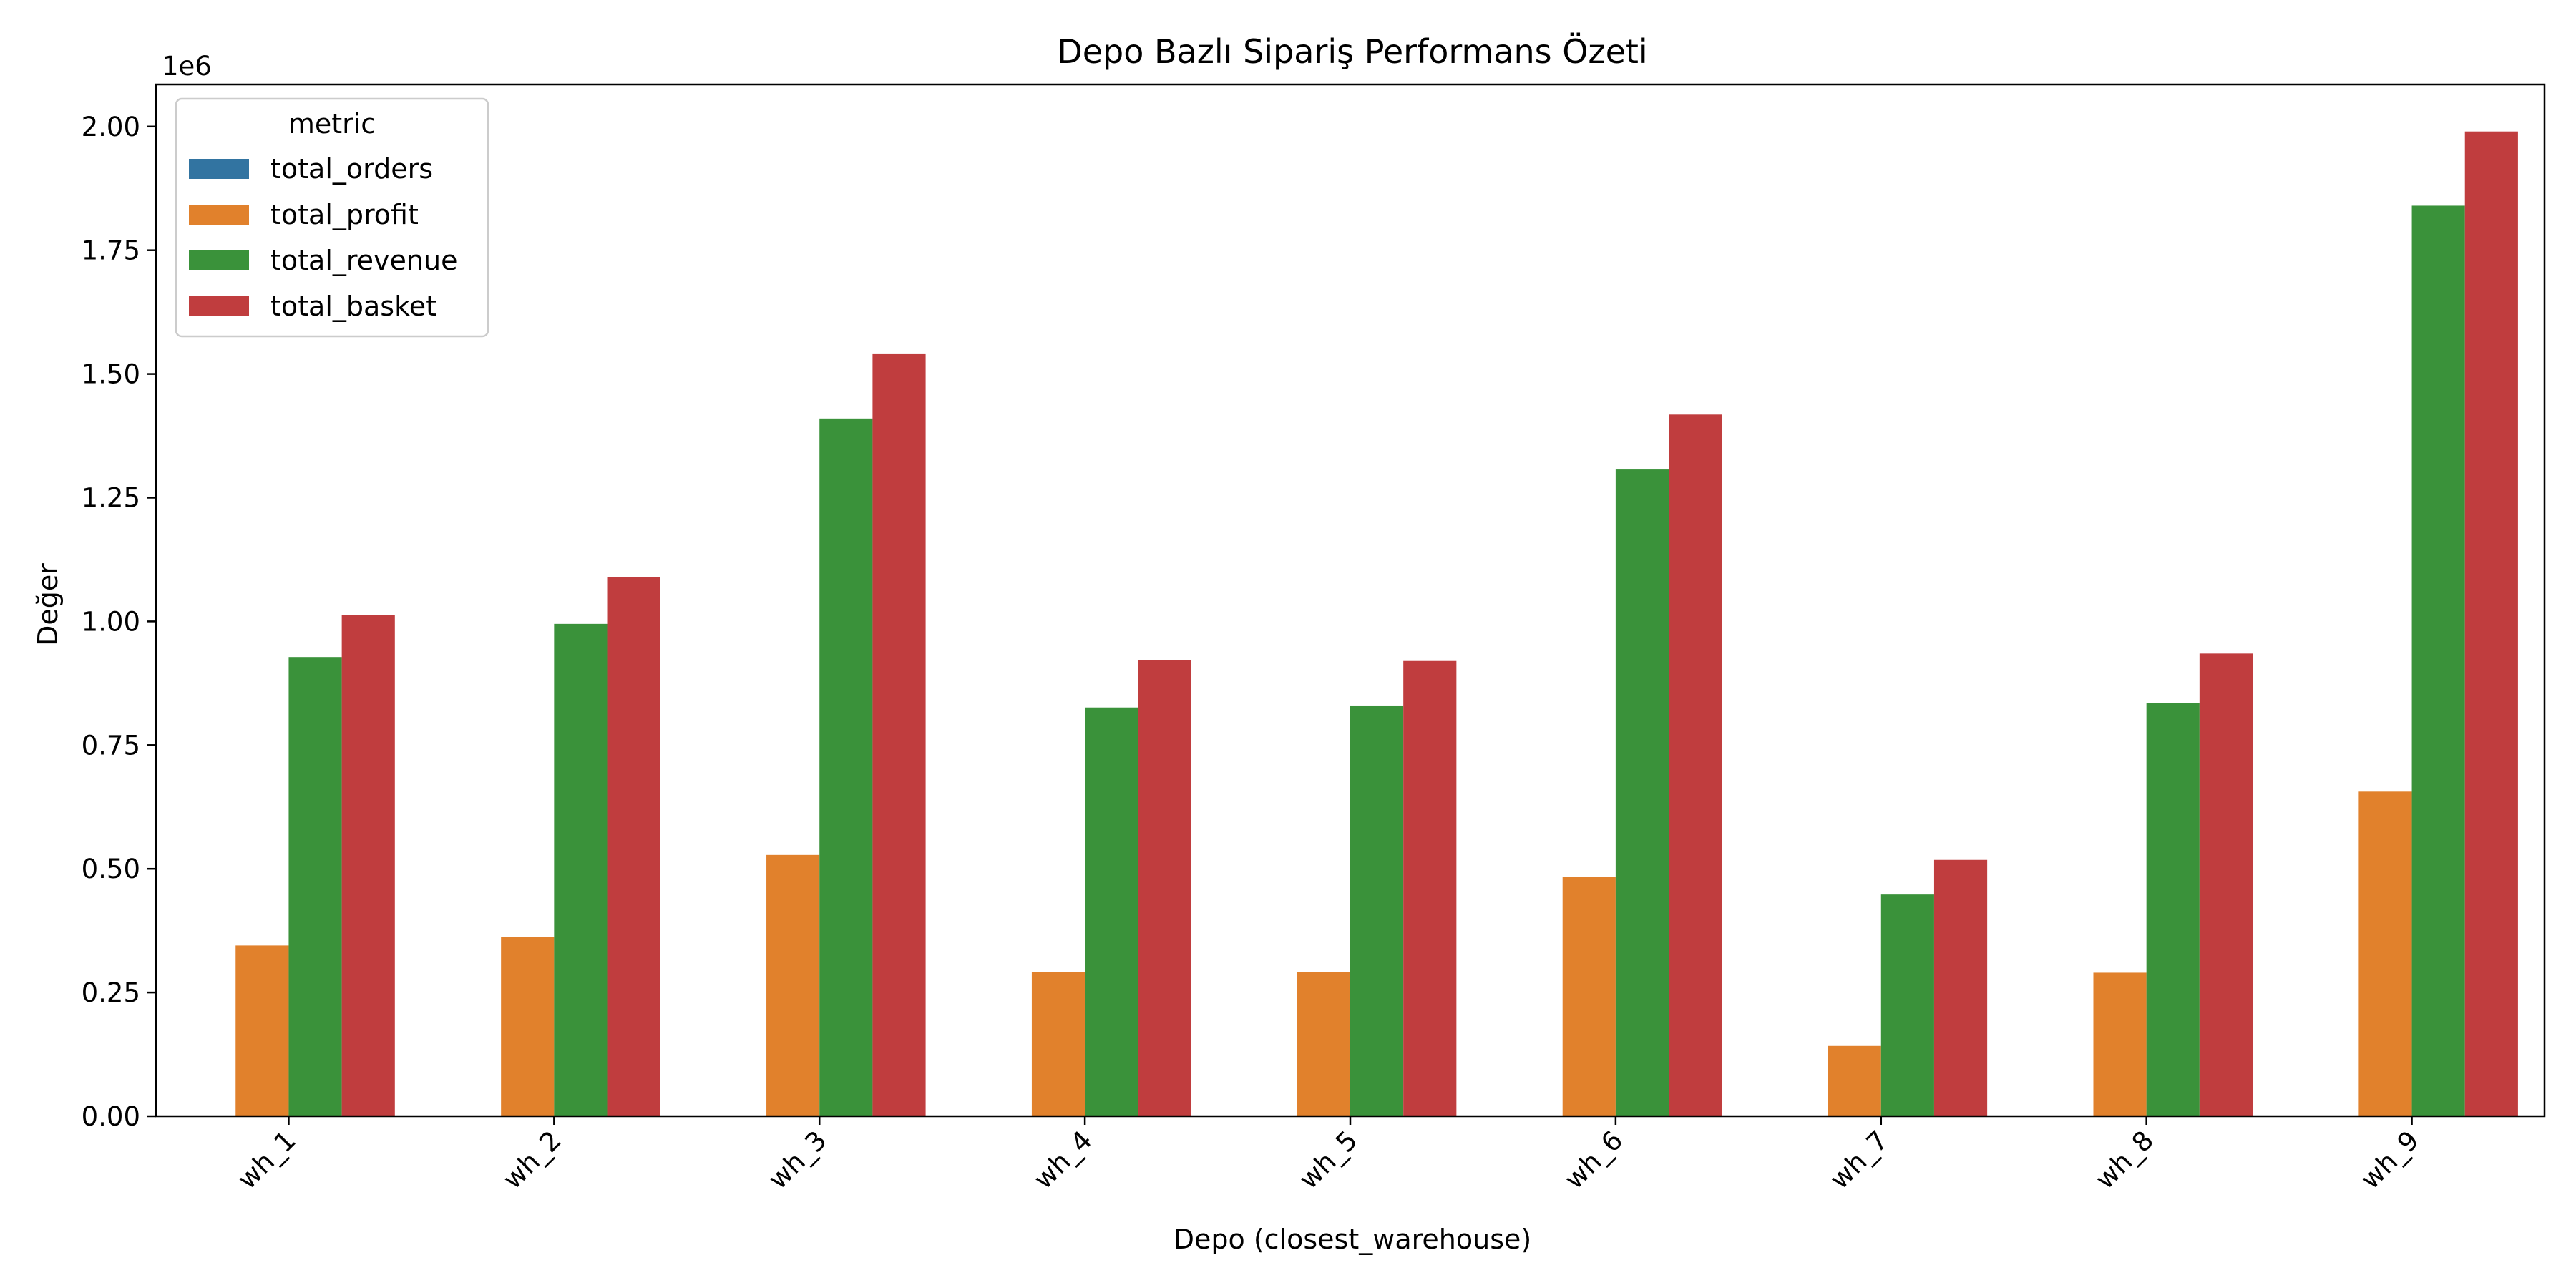 The width and height of the screenshot is (2576, 1288). Describe the element at coordinates (219, 306) in the screenshot. I see `legend-swatch-total_basket` at that location.